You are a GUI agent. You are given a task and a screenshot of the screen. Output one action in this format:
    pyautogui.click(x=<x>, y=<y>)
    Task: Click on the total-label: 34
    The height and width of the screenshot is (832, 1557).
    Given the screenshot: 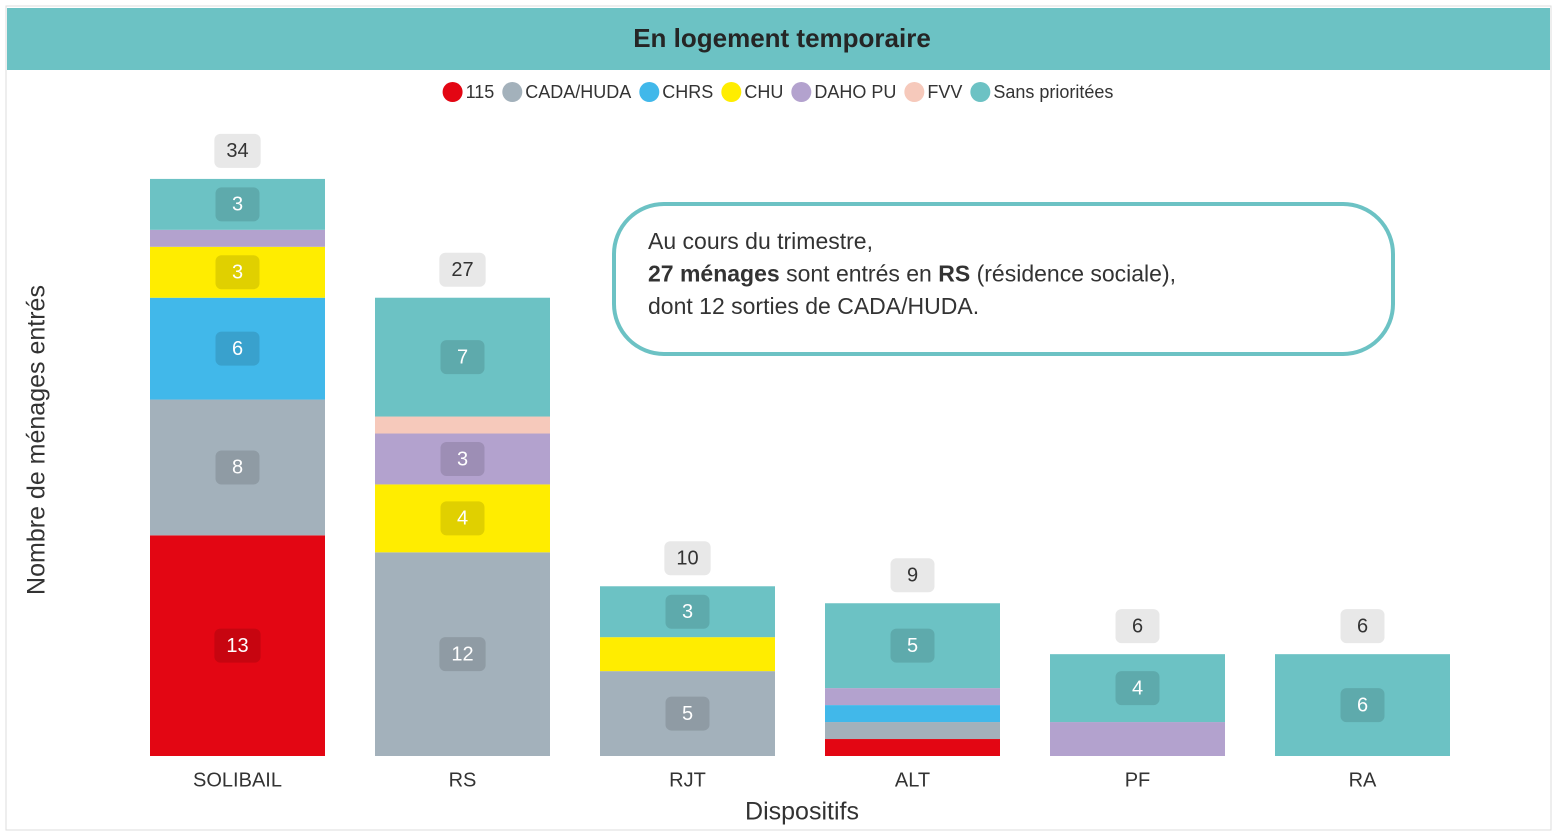 What is the action you would take?
    pyautogui.click(x=237, y=151)
    